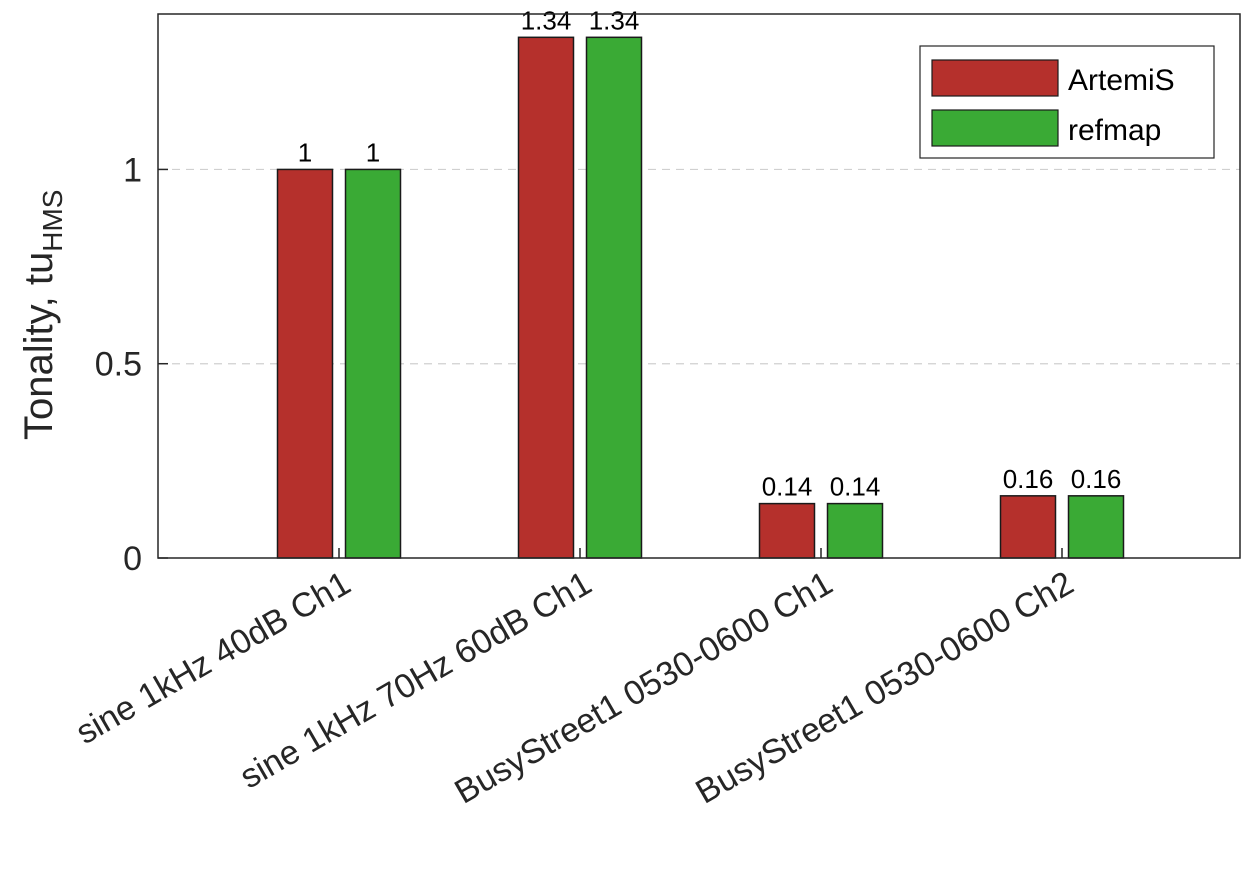 The image size is (1253, 879). Describe the element at coordinates (995, 128) in the screenshot. I see `legend-swatch-refmap` at that location.